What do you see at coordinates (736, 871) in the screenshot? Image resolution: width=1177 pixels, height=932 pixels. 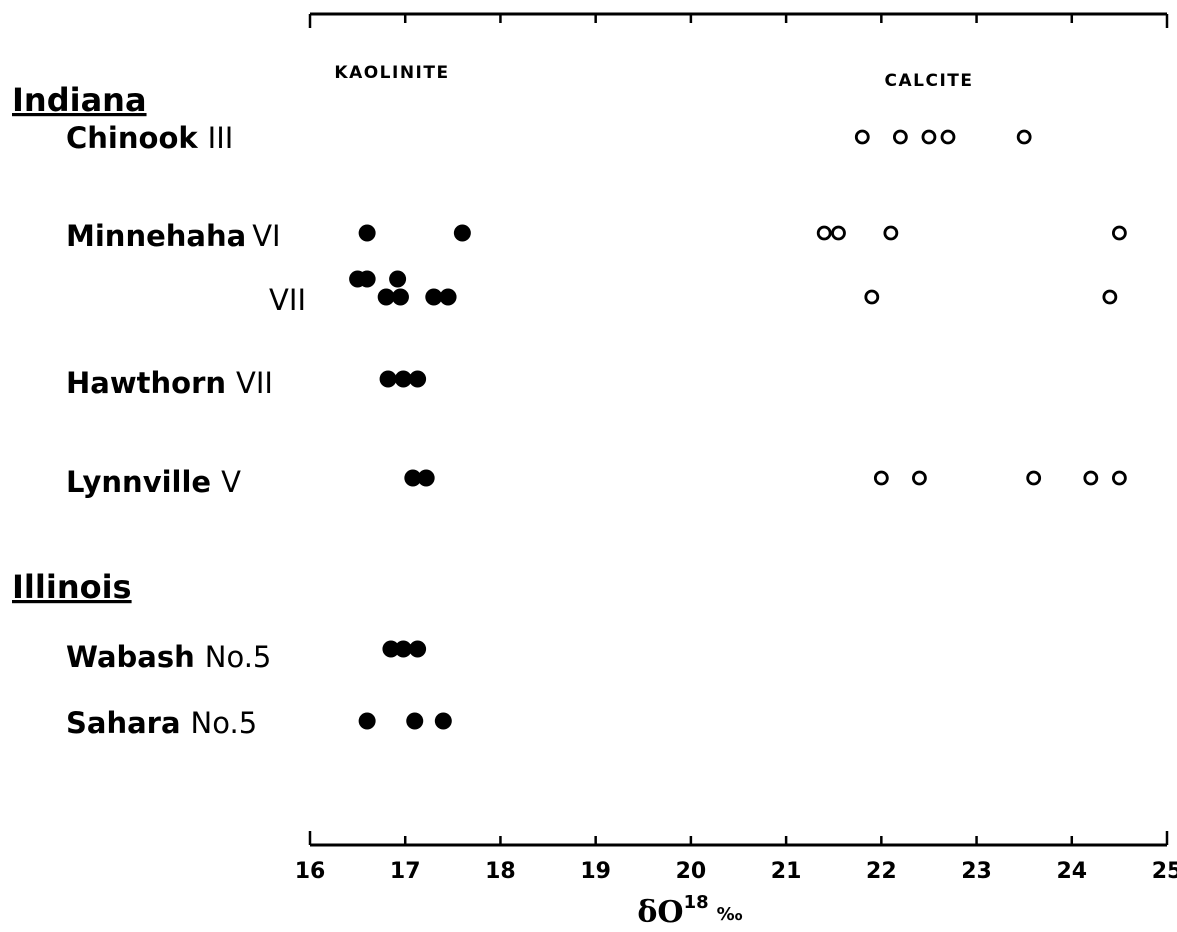 I see `tick-labels: 16 17 18 19 20 21 22 23 24 25` at bounding box center [736, 871].